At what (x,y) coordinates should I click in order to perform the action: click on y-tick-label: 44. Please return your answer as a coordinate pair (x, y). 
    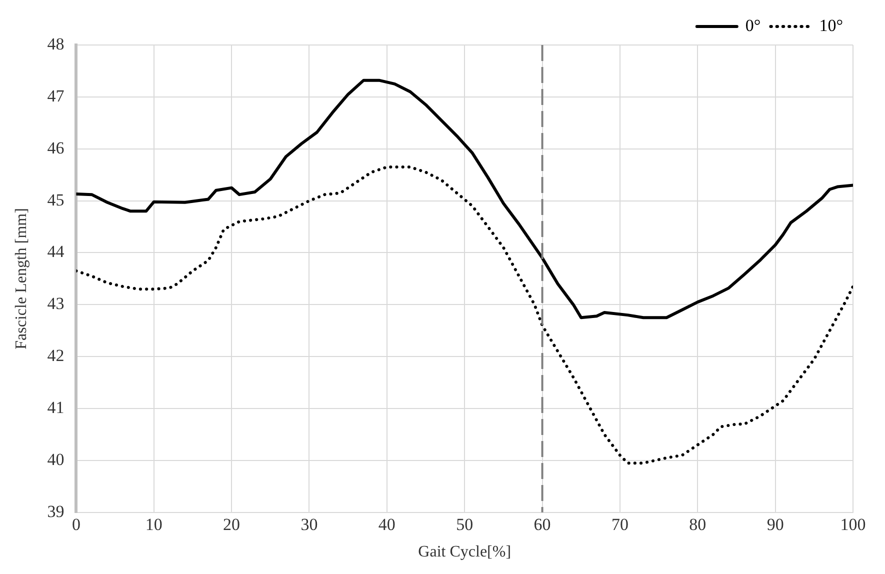
    Looking at the image, I should click on (56, 252).